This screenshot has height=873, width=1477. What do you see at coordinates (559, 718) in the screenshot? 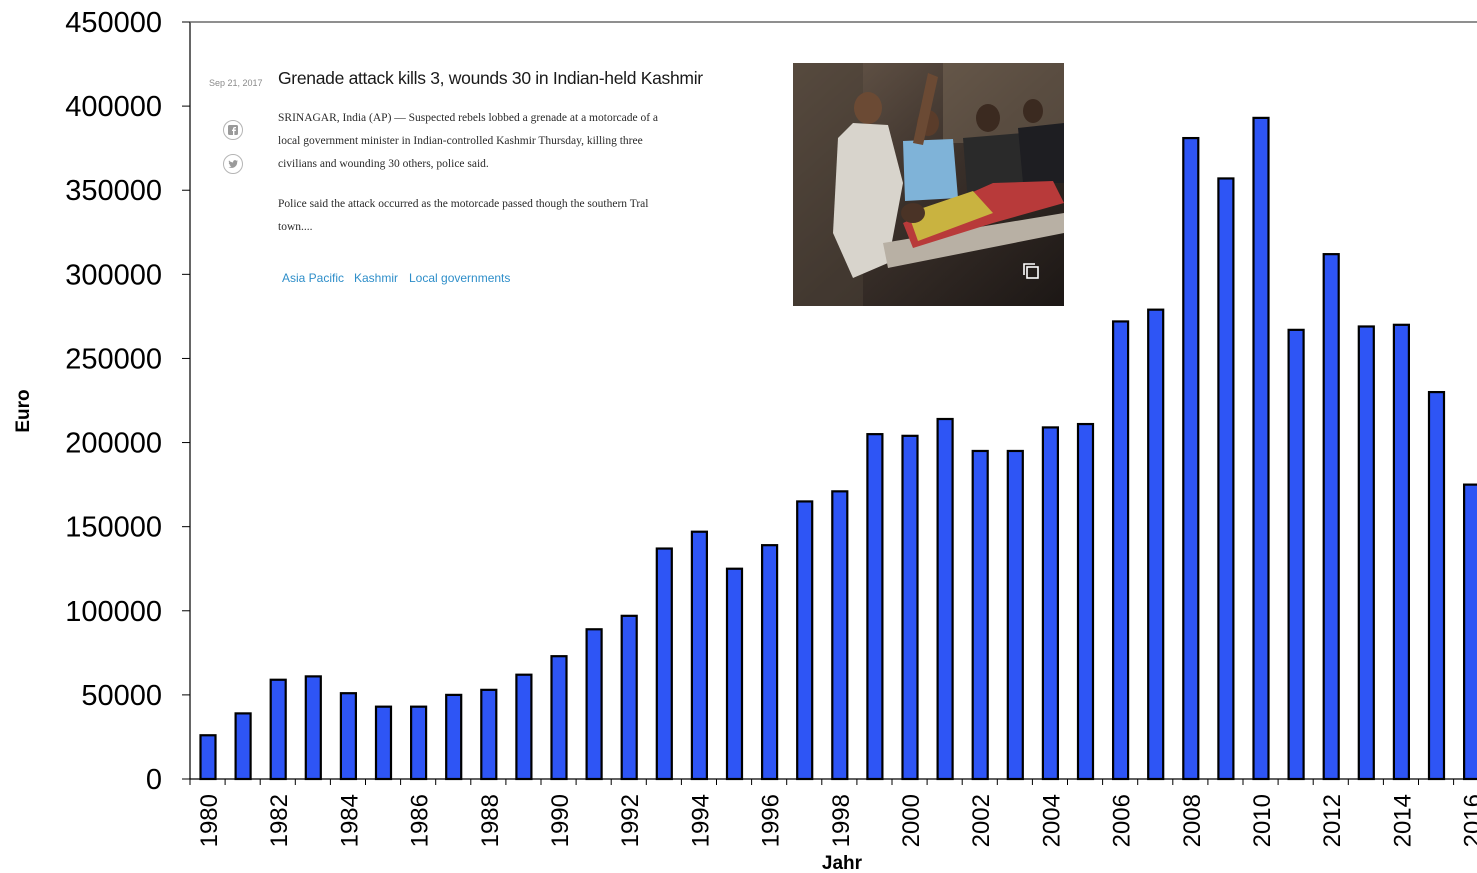
I see `bar-1990` at bounding box center [559, 718].